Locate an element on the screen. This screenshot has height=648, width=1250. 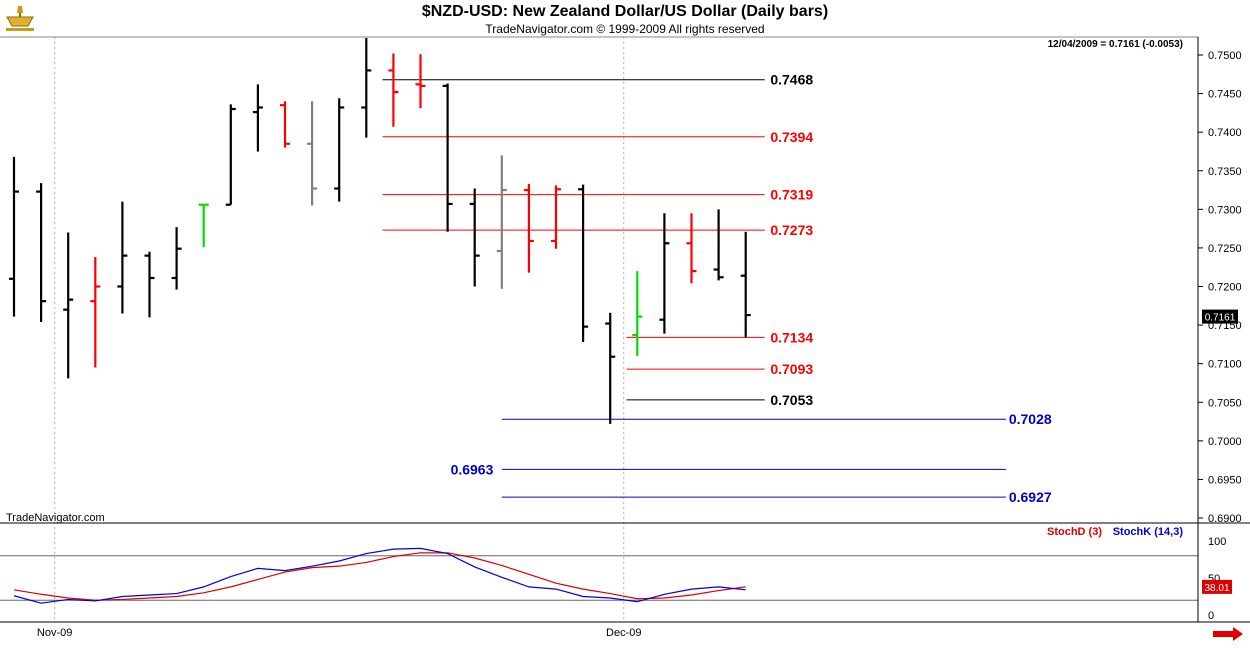
level-label: 0.7093 is located at coordinates (791, 369).